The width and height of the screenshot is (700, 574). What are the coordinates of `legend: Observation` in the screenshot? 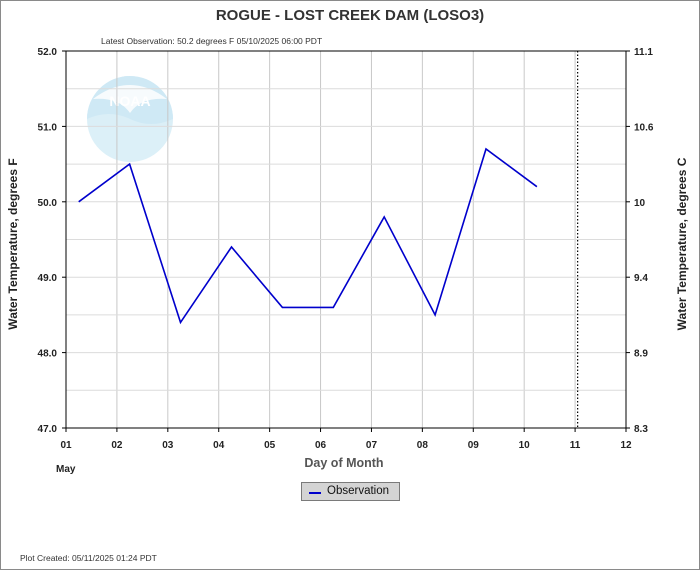 It's located at (350, 491).